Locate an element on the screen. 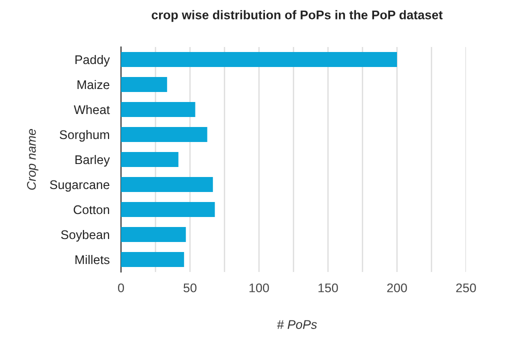 This screenshot has height=341, width=525. chart-title: crop wise distribution of PoPs in the PoP dataset is located at coordinates (297, 16).